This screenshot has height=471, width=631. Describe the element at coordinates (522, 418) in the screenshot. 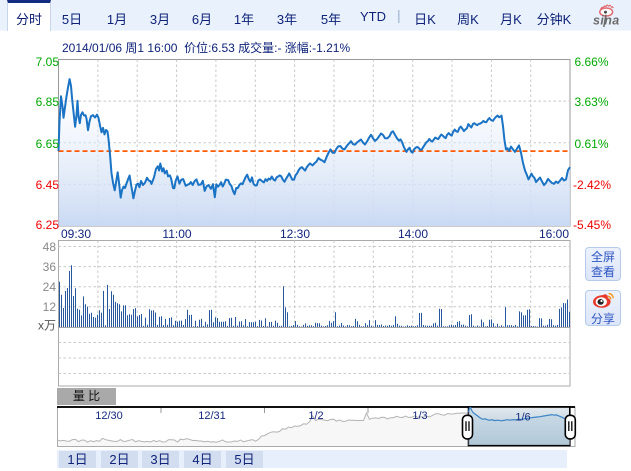

I see `svg-text: 1/6` at that location.